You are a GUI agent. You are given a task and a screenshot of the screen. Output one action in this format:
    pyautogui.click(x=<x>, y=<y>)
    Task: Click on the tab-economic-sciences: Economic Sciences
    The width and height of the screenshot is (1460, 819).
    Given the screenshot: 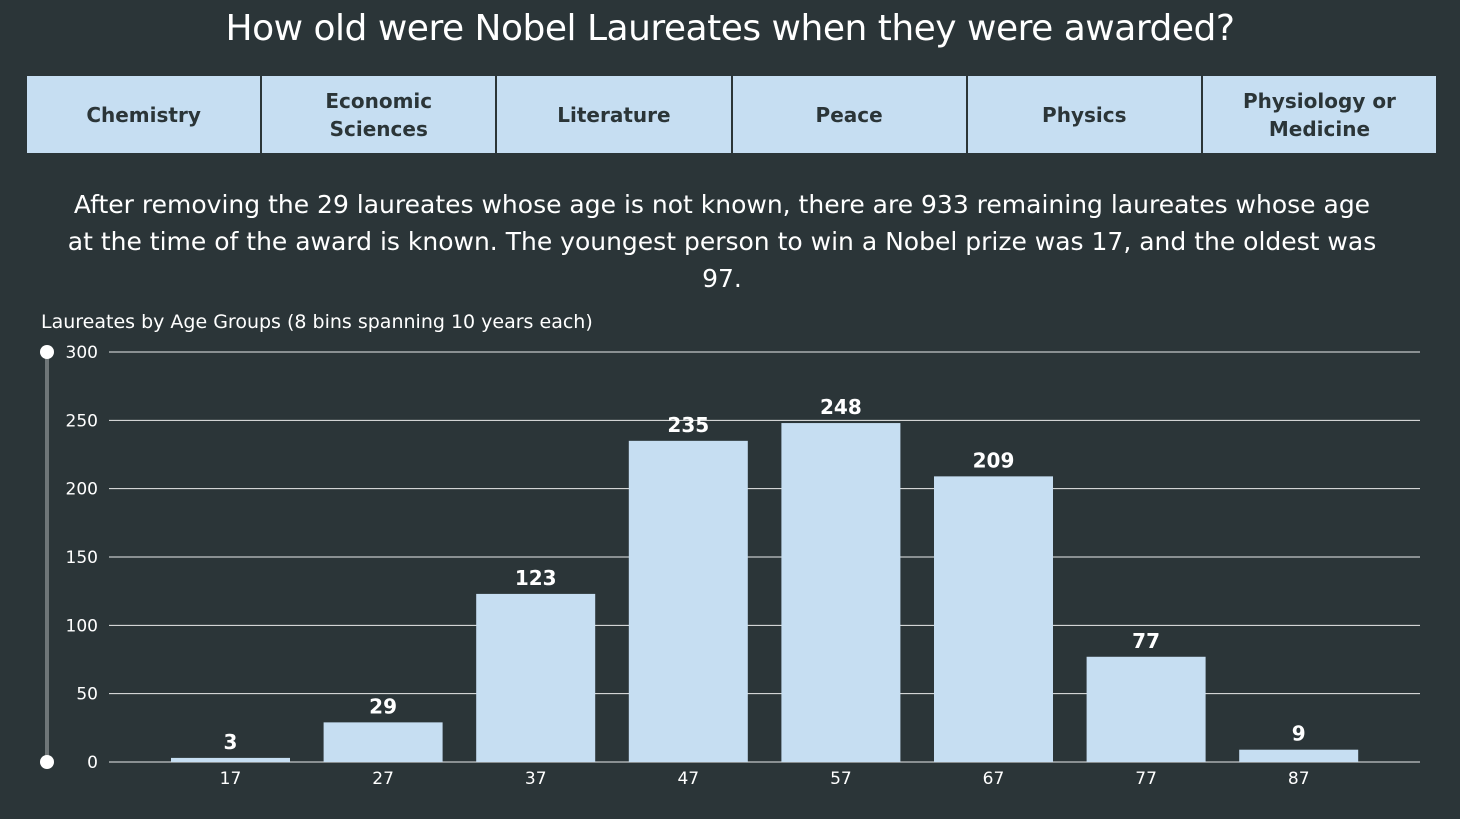 What is the action you would take?
    pyautogui.click(x=380, y=114)
    